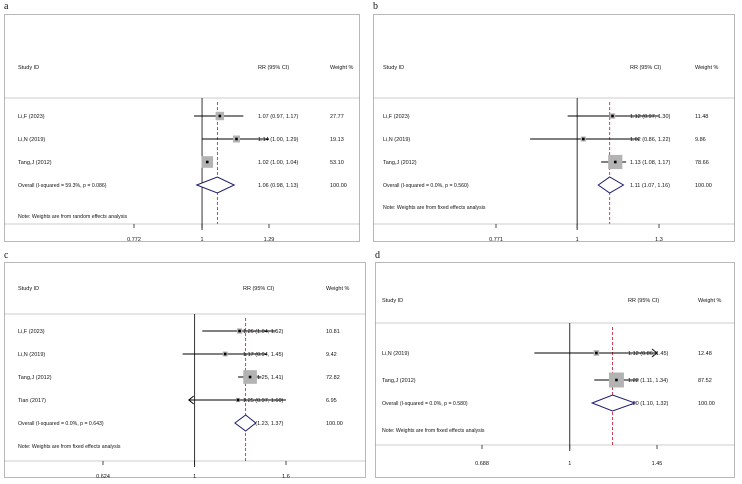 This screenshot has width=742, height=484. I want to click on panel-c-study-3-weight-text: 72.82, so click(333, 378).